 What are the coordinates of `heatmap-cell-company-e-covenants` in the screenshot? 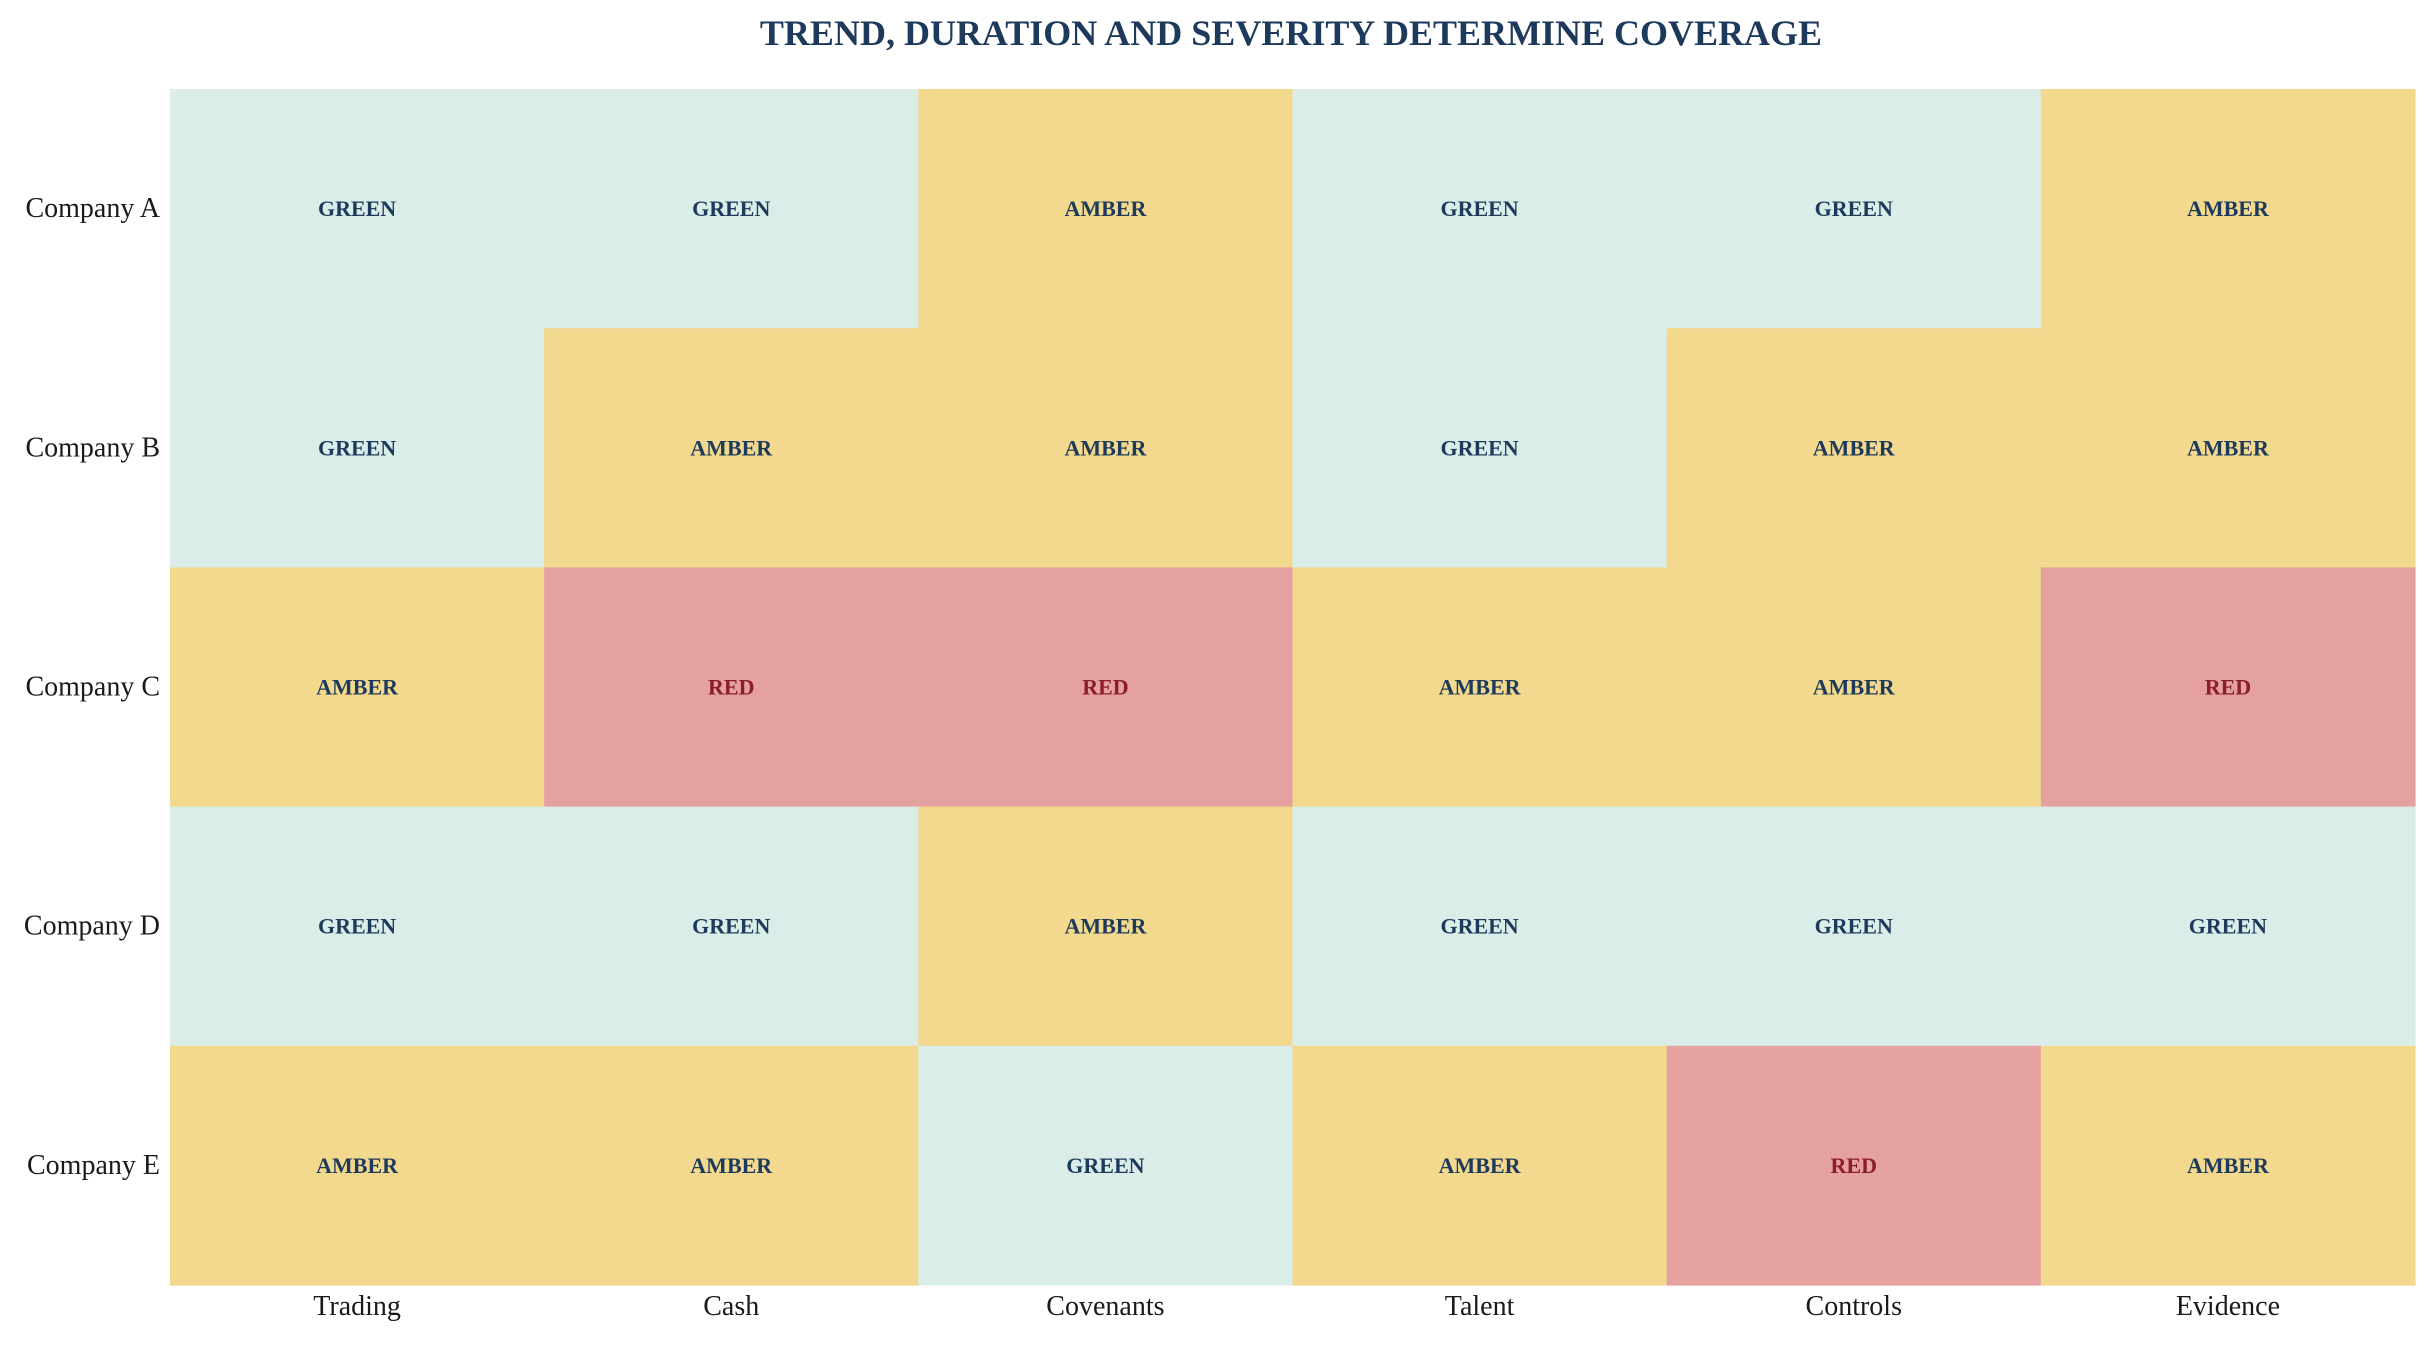 It's located at (1106, 1165).